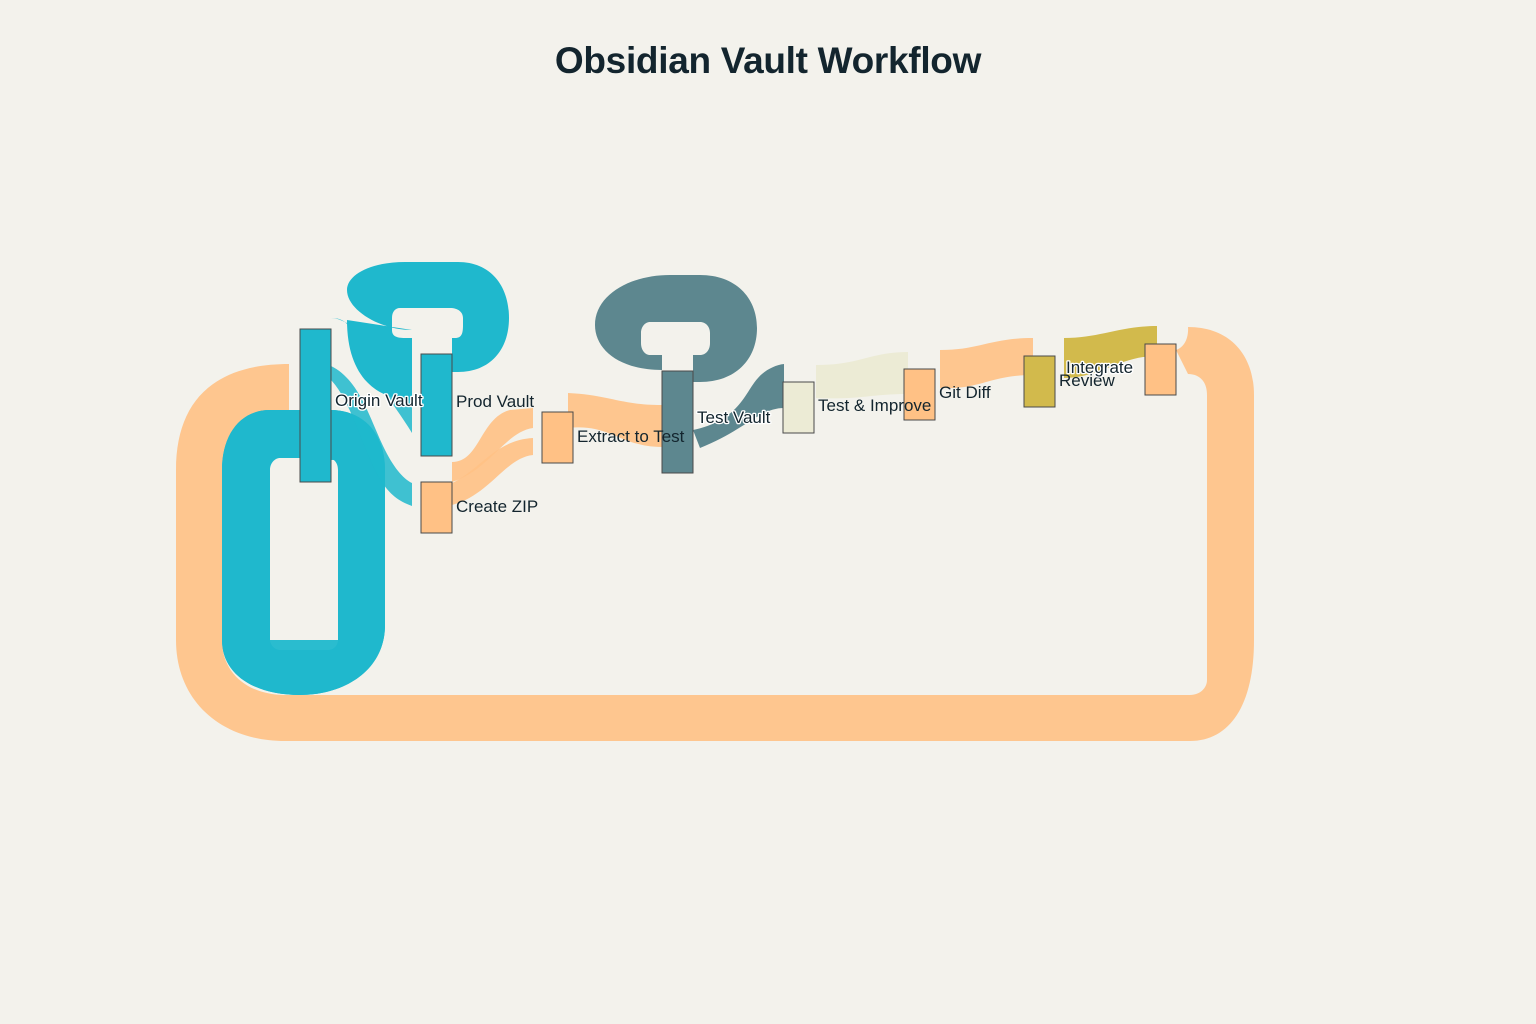  What do you see at coordinates (1160, 369) in the screenshot?
I see `node-integrate` at bounding box center [1160, 369].